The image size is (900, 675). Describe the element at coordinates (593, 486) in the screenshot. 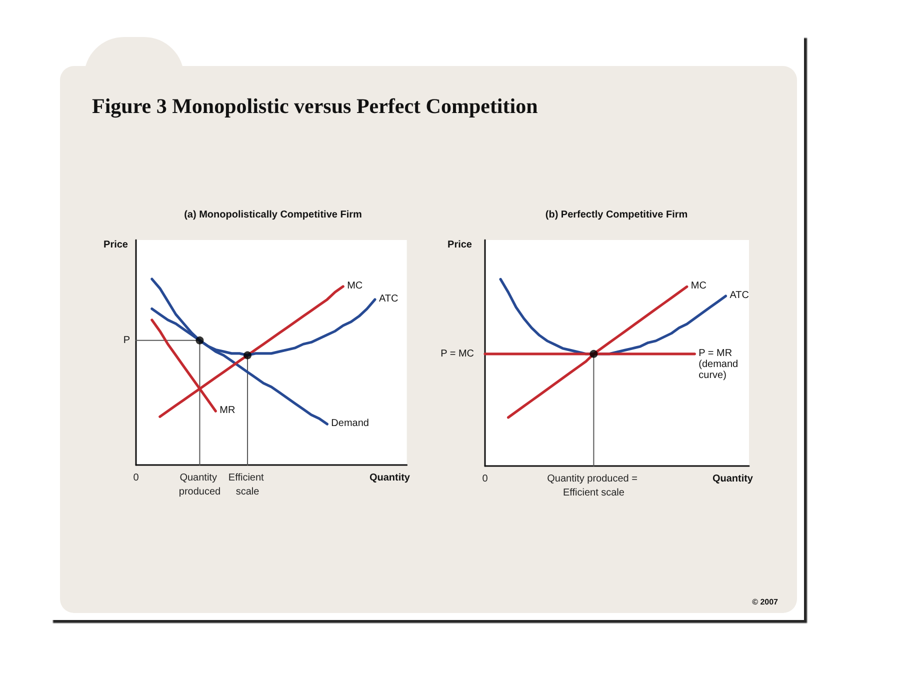

I see `x-tick-label: Quantity produced = Efficient scale` at that location.